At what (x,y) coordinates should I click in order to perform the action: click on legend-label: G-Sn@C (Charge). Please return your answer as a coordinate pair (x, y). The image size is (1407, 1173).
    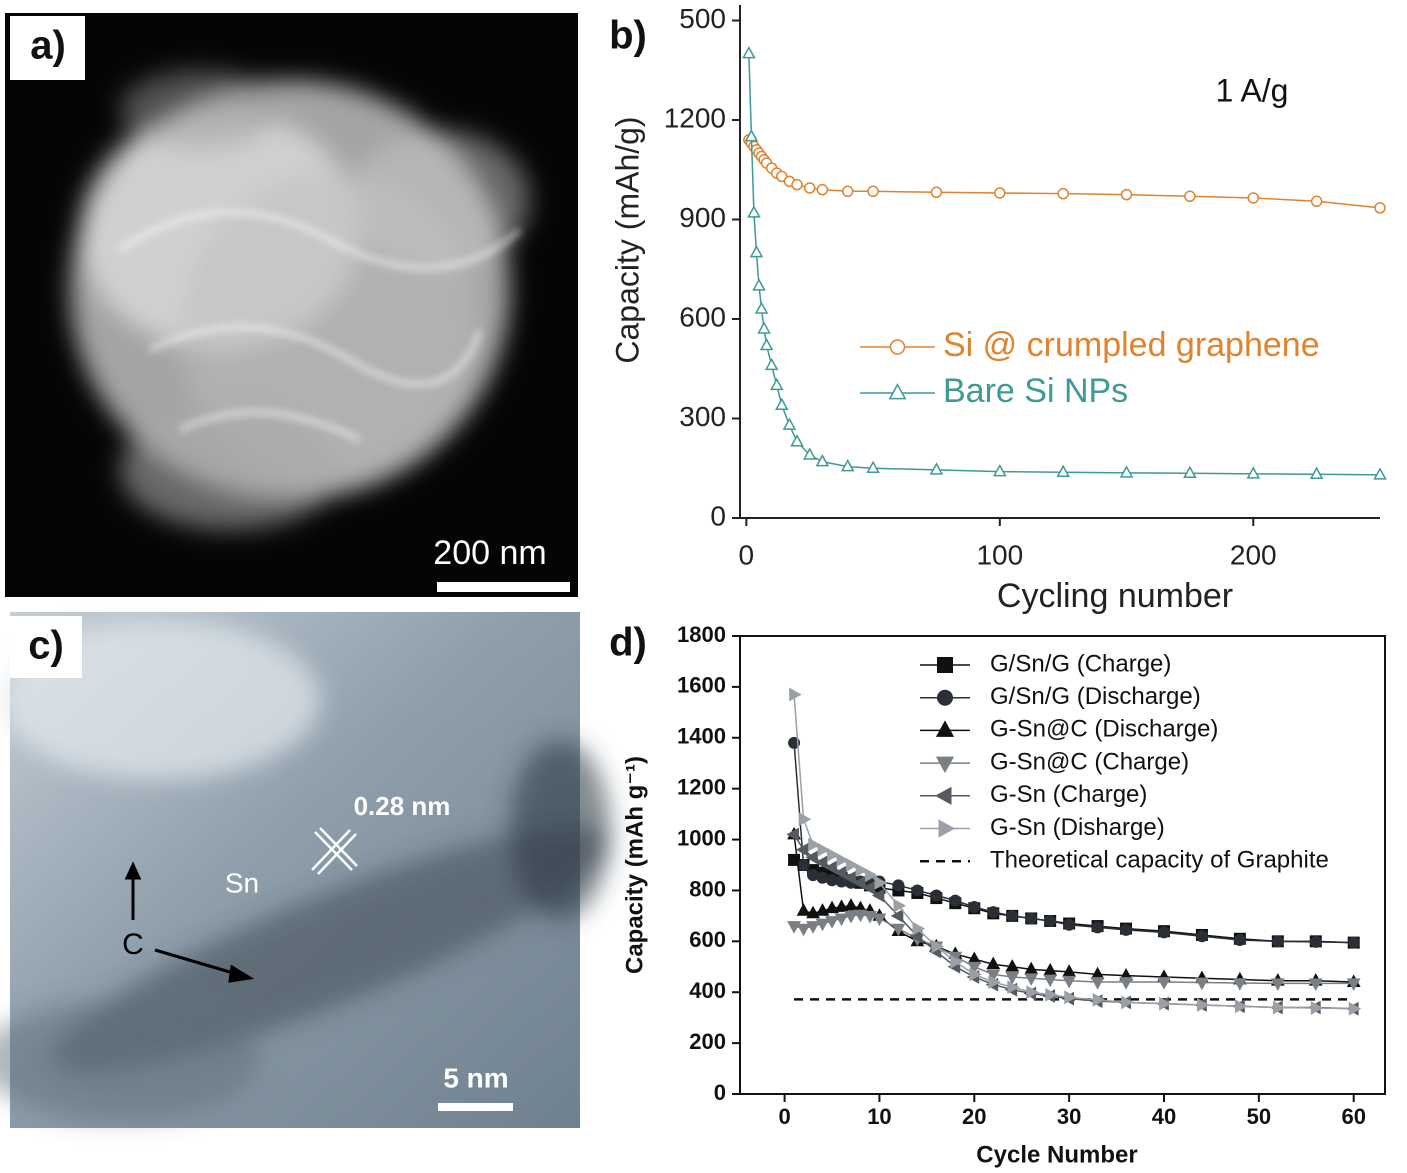
    Looking at the image, I should click on (1089, 761).